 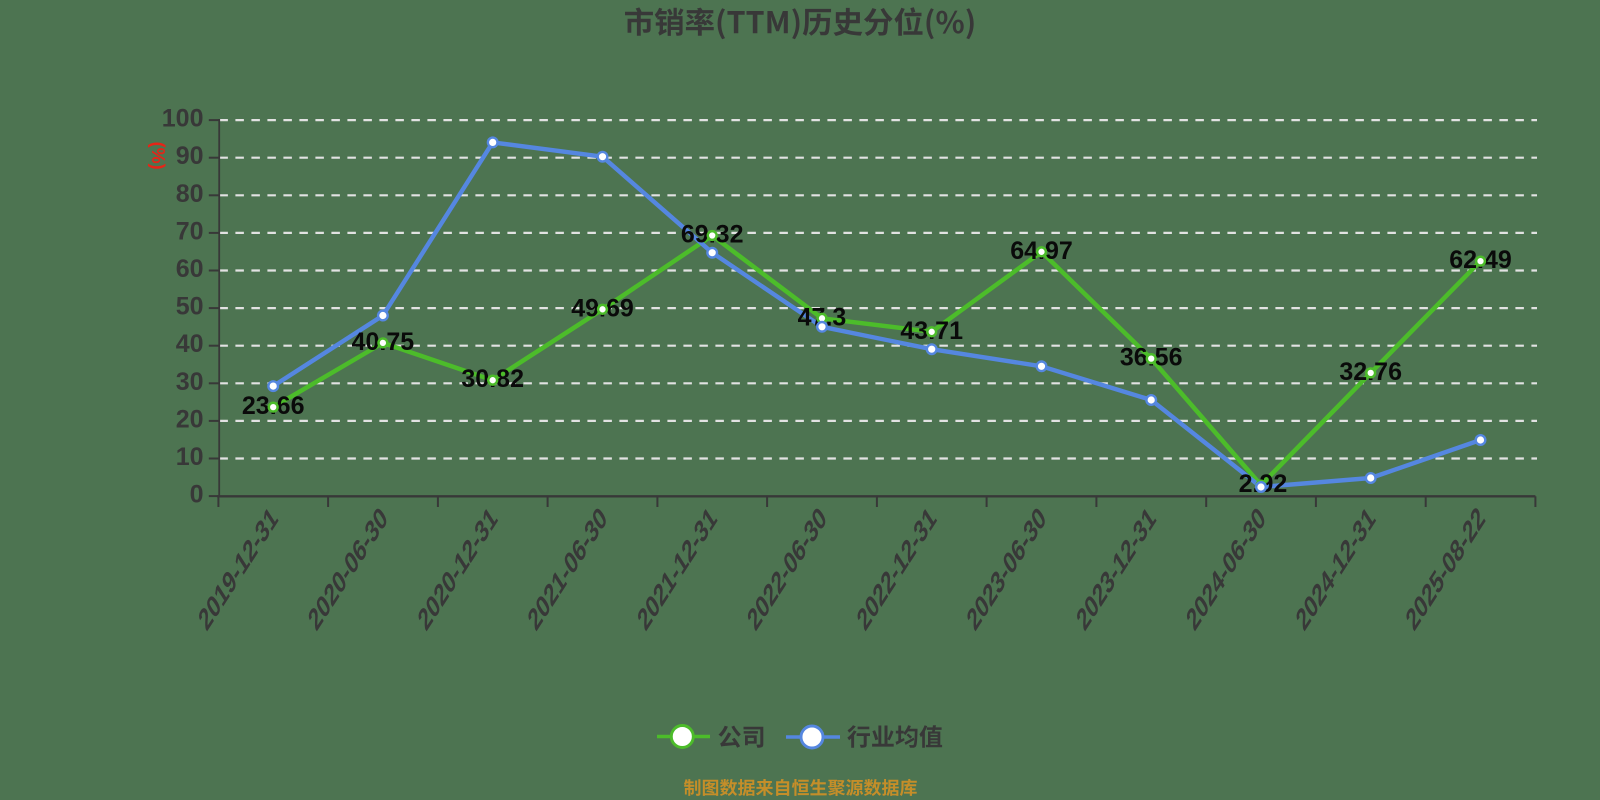 What do you see at coordinates (190, 382) in the screenshot?
I see `svg-text: 30` at bounding box center [190, 382].